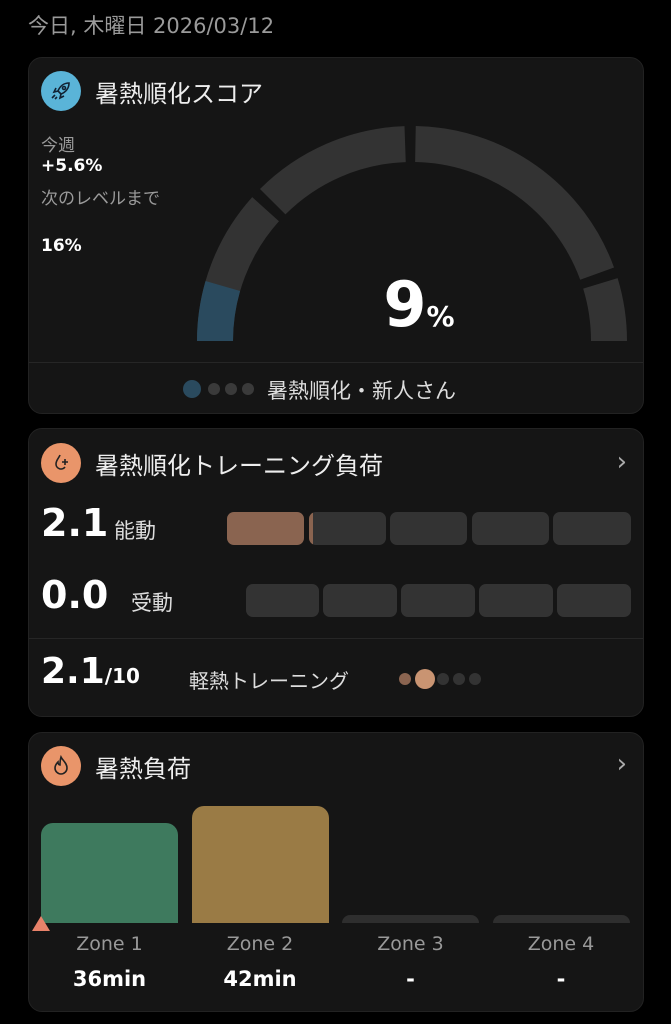 This screenshot has width=671, height=1024. Describe the element at coordinates (361, 391) in the screenshot. I see `level-label: 暑熱順化・新人さん` at that location.